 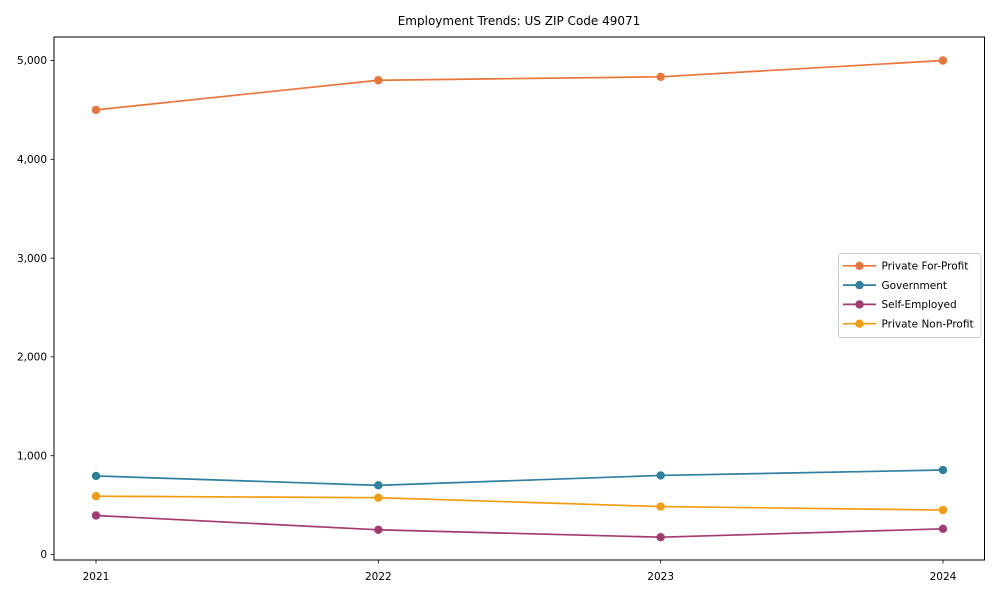 What do you see at coordinates (919, 305) in the screenshot?
I see `legend-label: Self-Employed` at bounding box center [919, 305].